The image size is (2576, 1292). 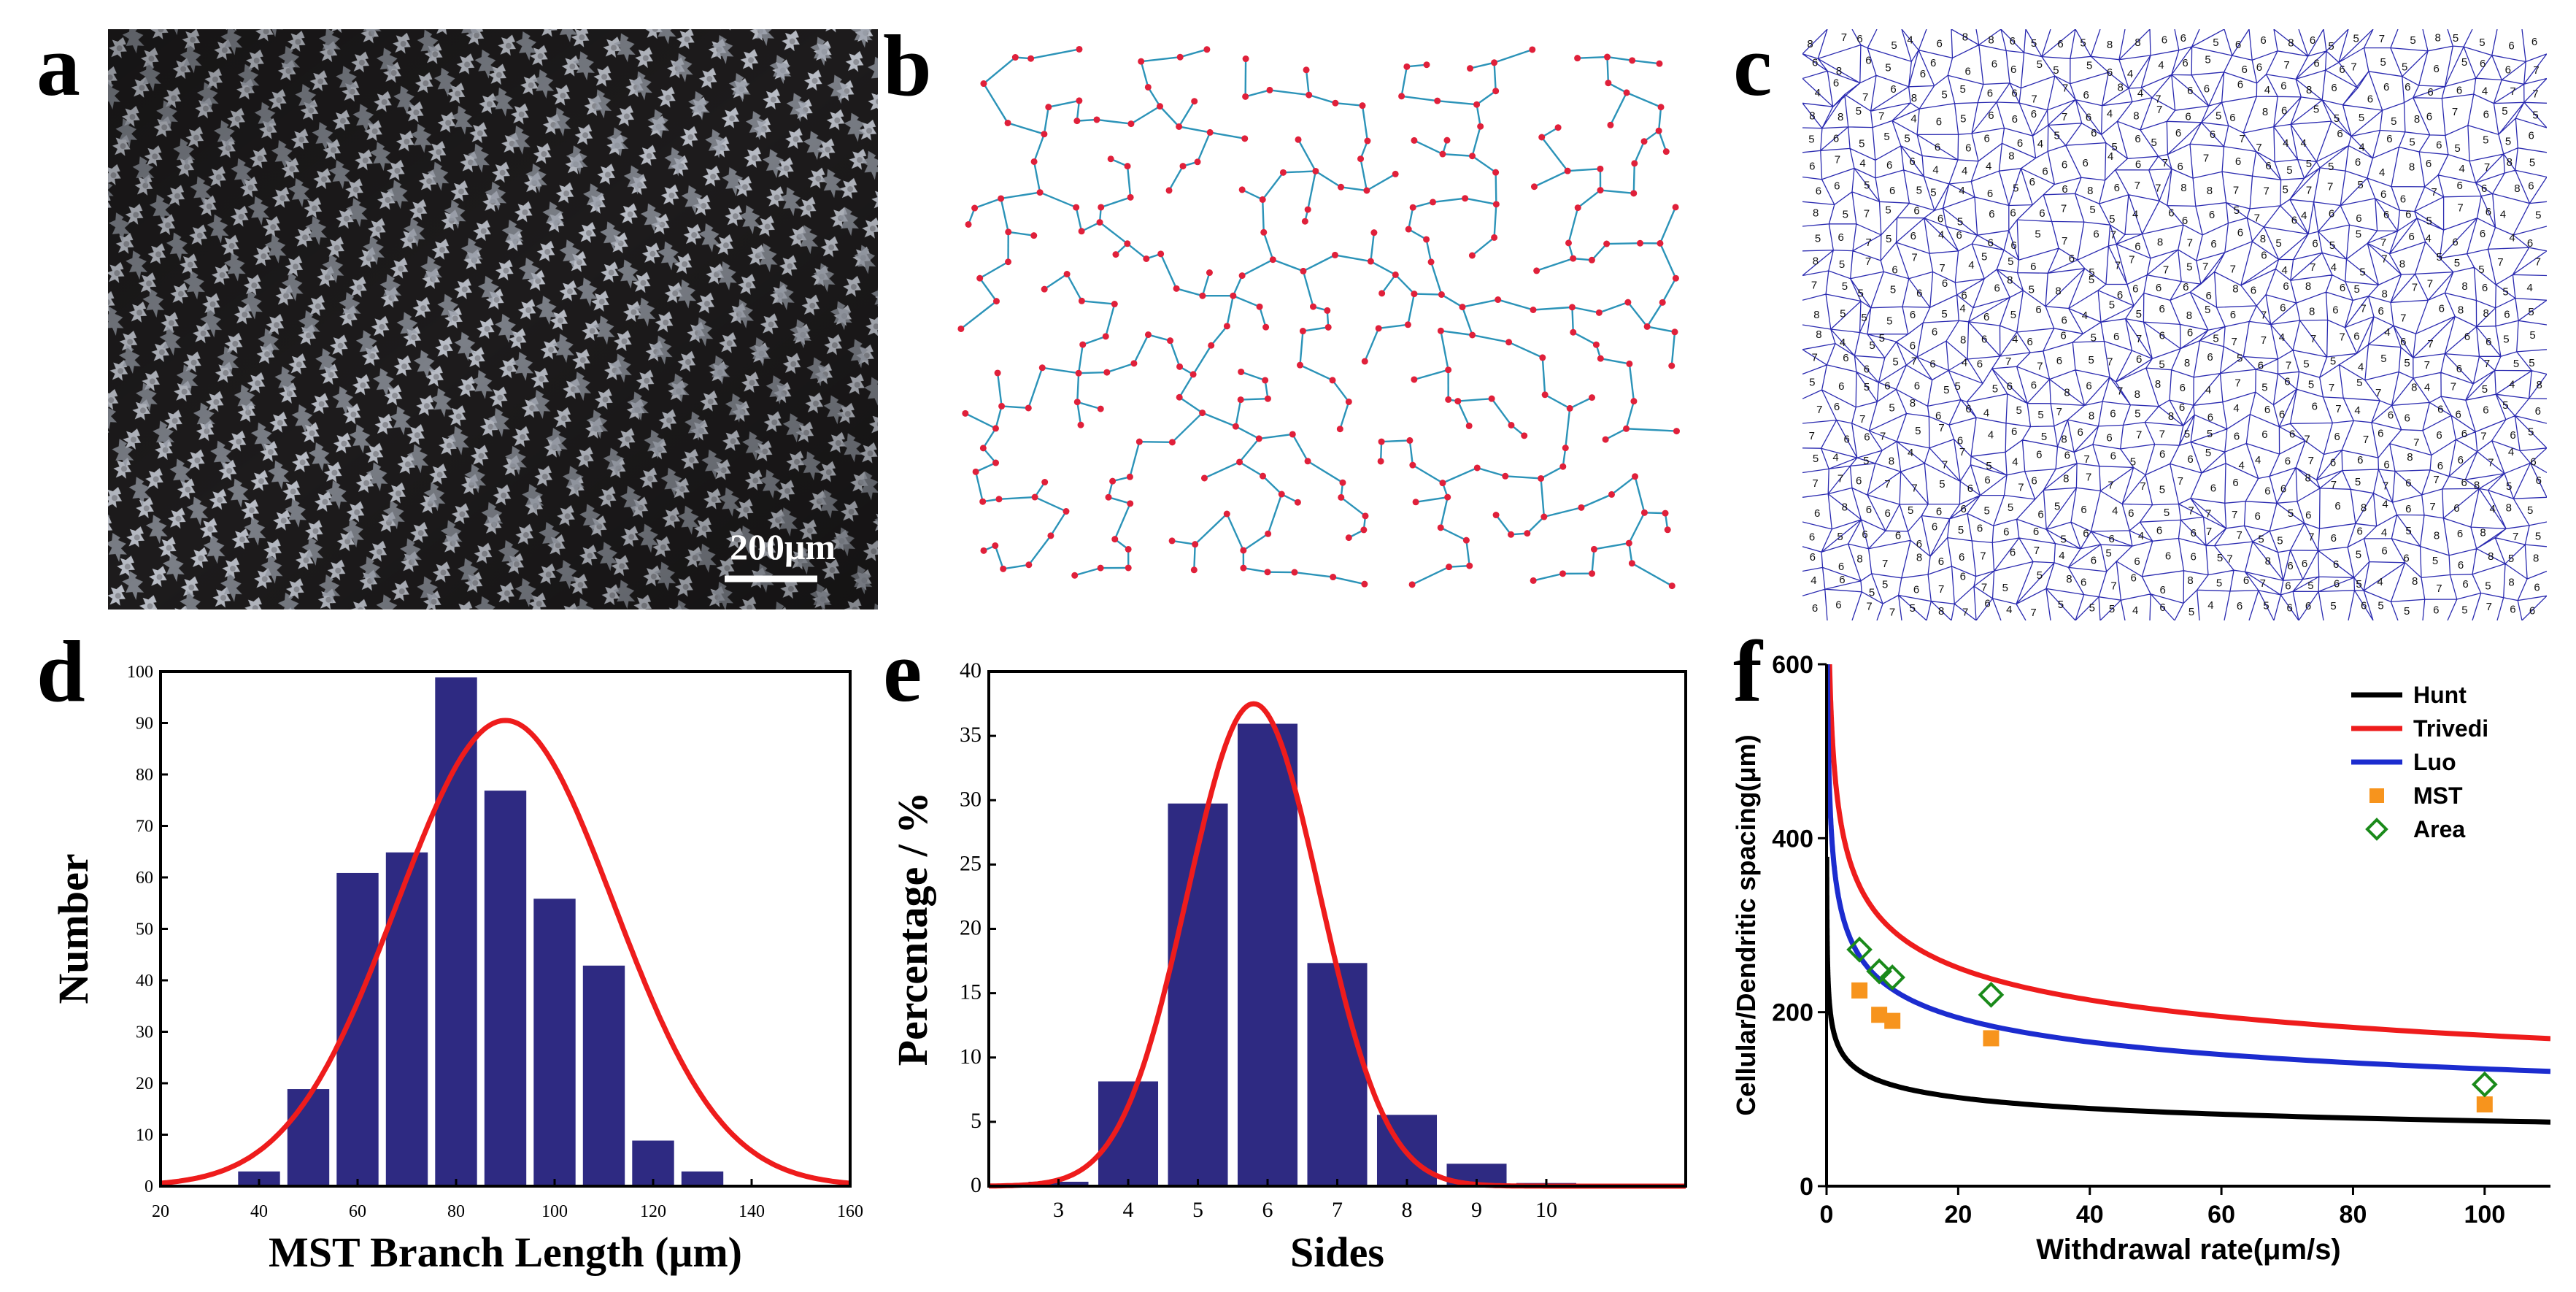 What do you see at coordinates (493, 319) in the screenshot?
I see `micrograph-image` at bounding box center [493, 319].